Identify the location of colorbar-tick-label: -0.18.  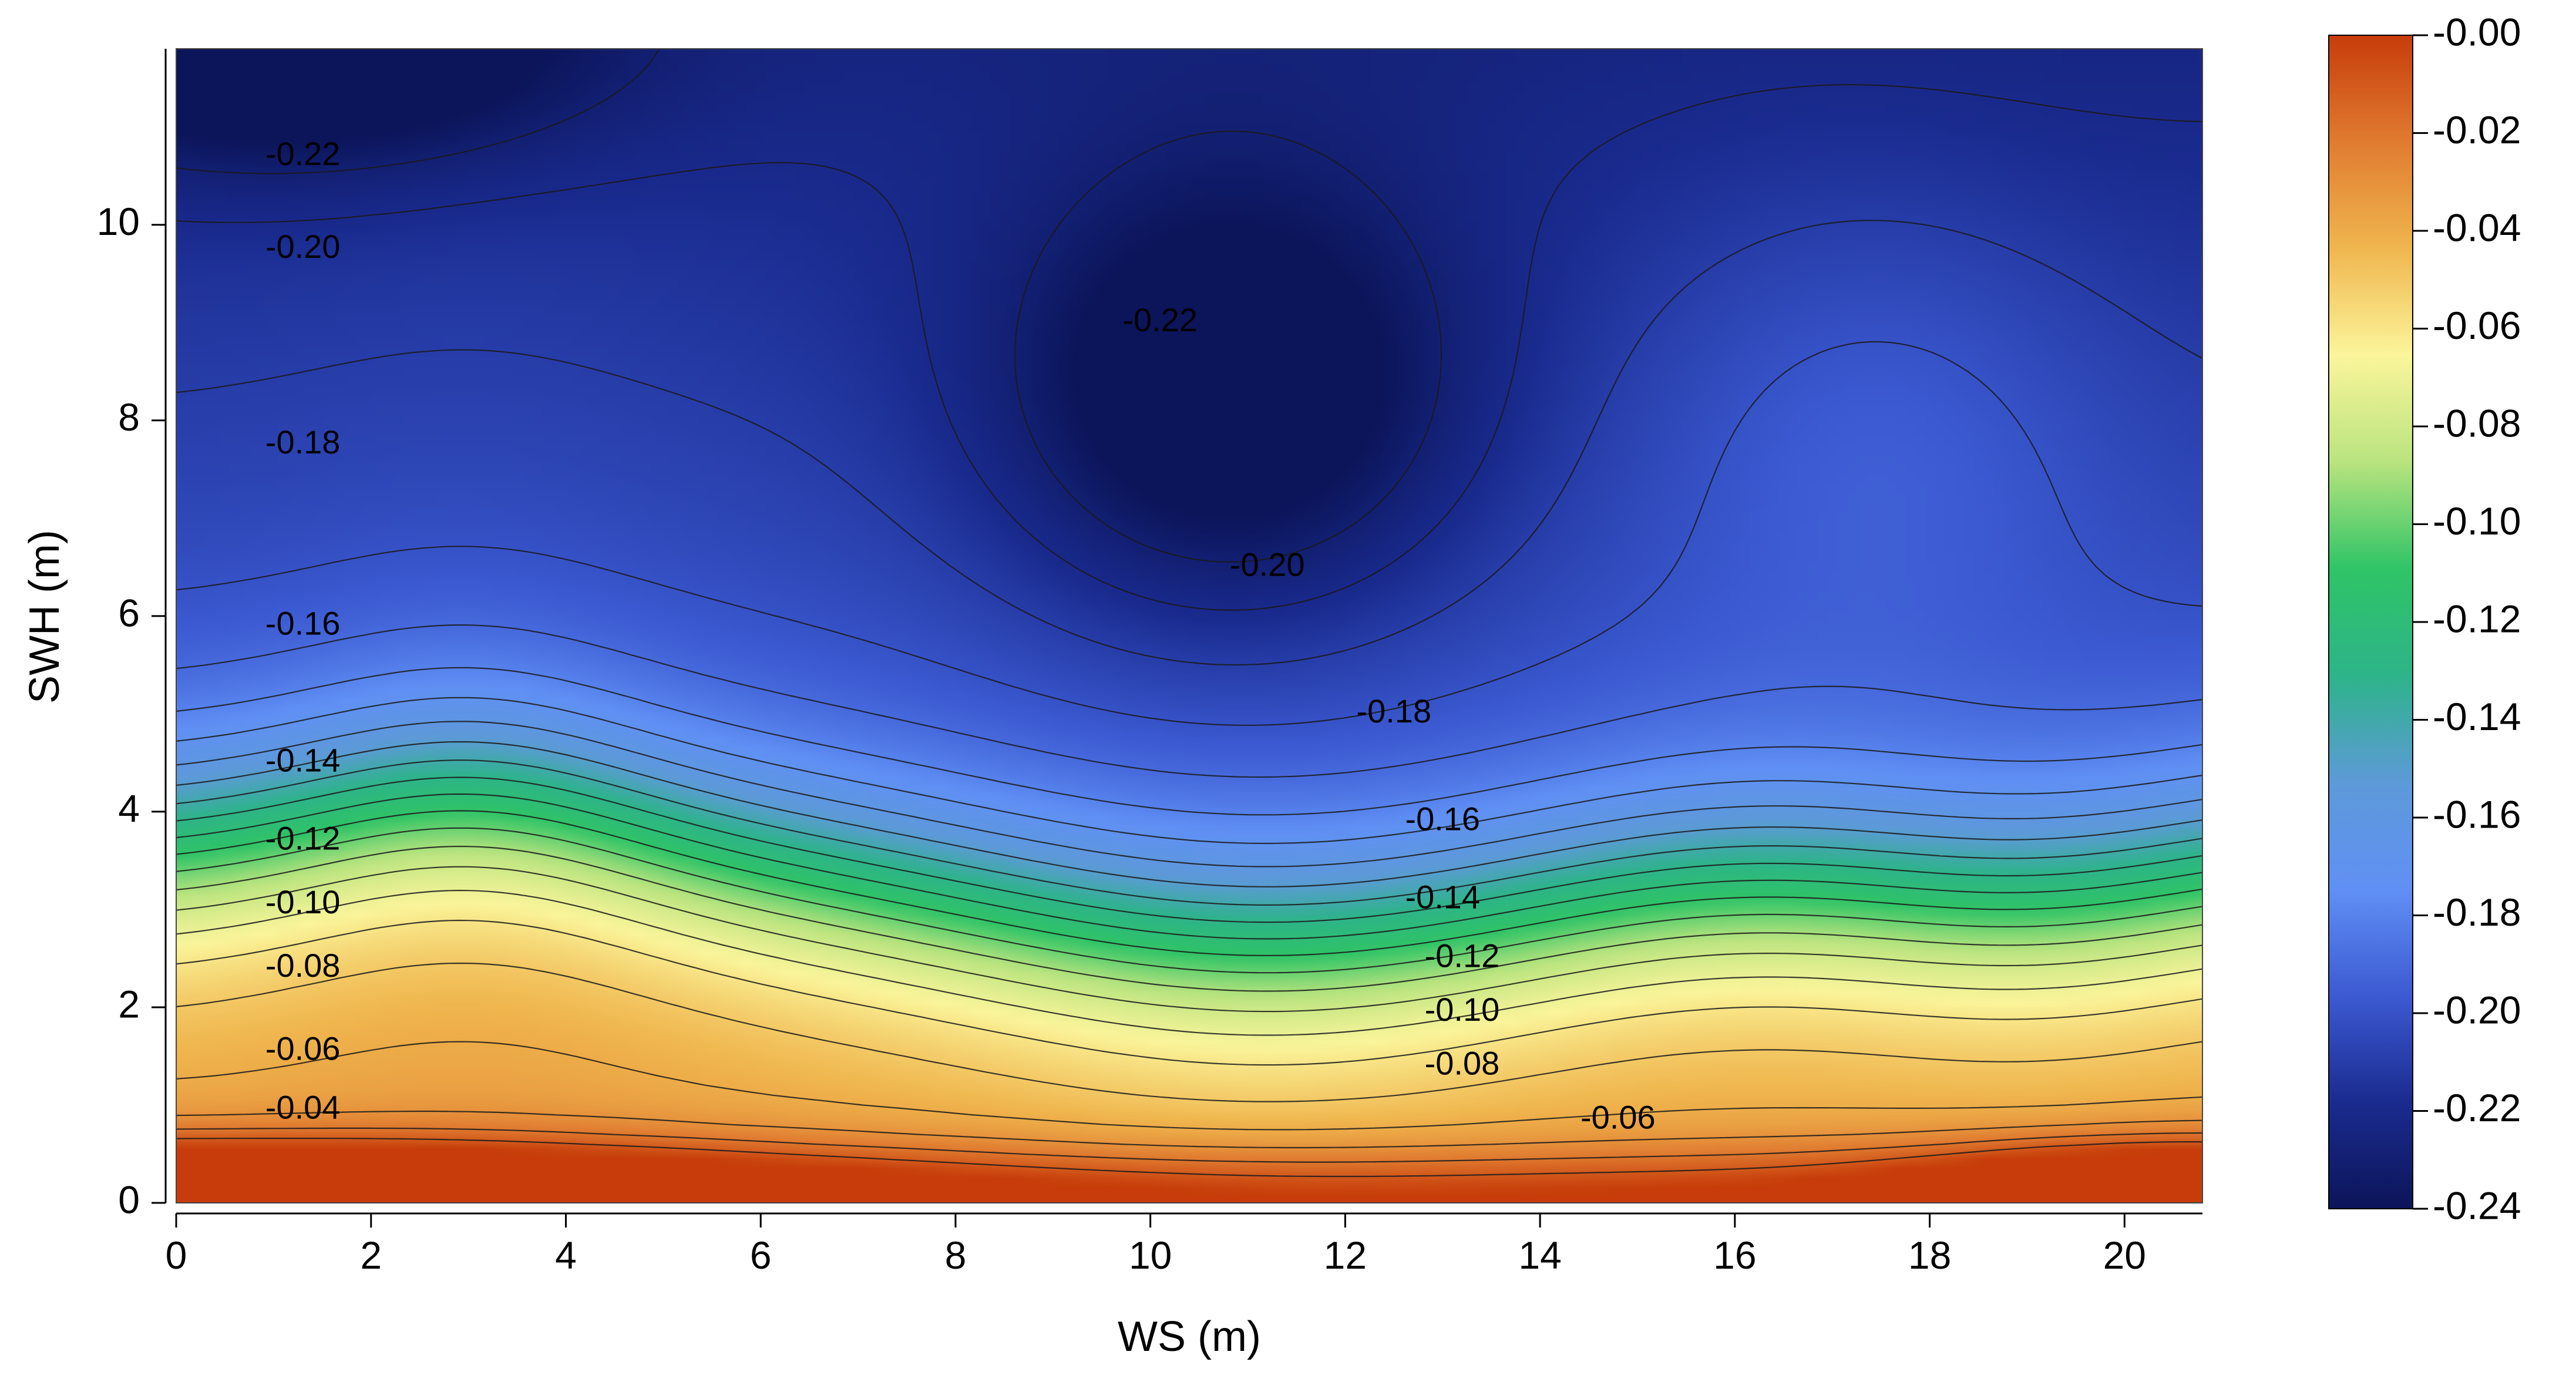
(2477, 912).